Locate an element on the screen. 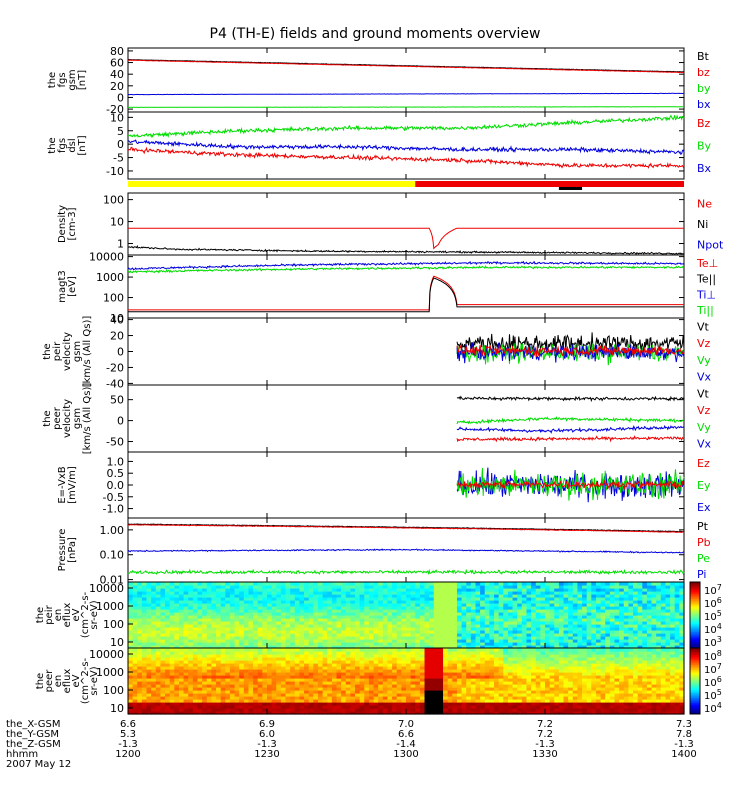 The image size is (750, 800). series-pressure-Pb is located at coordinates (406, 528).